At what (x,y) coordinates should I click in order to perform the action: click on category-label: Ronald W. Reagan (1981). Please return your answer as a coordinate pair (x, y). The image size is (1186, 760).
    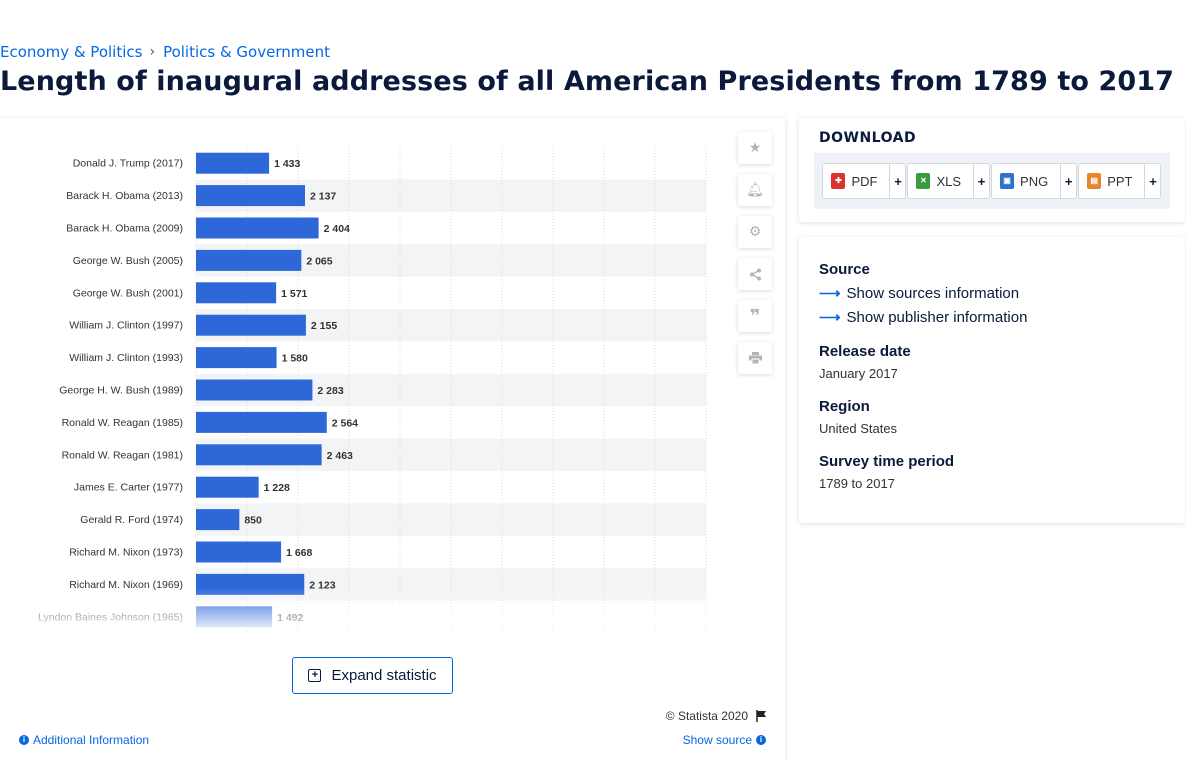
    Looking at the image, I should click on (122, 455).